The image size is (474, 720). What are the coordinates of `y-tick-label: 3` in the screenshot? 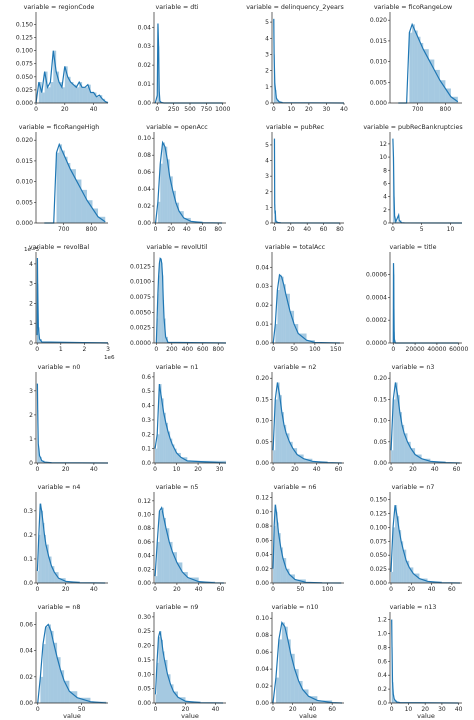 It's located at (31, 391).